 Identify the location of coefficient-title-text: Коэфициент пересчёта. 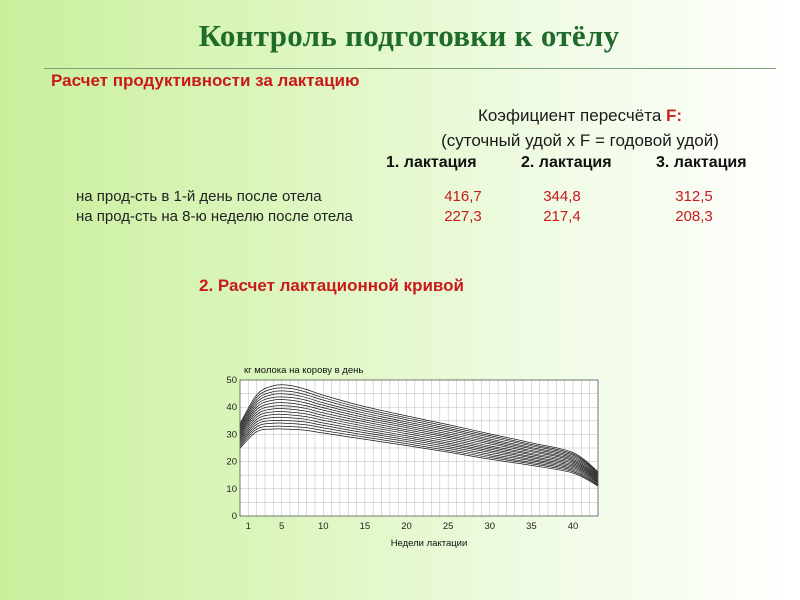
(571, 115).